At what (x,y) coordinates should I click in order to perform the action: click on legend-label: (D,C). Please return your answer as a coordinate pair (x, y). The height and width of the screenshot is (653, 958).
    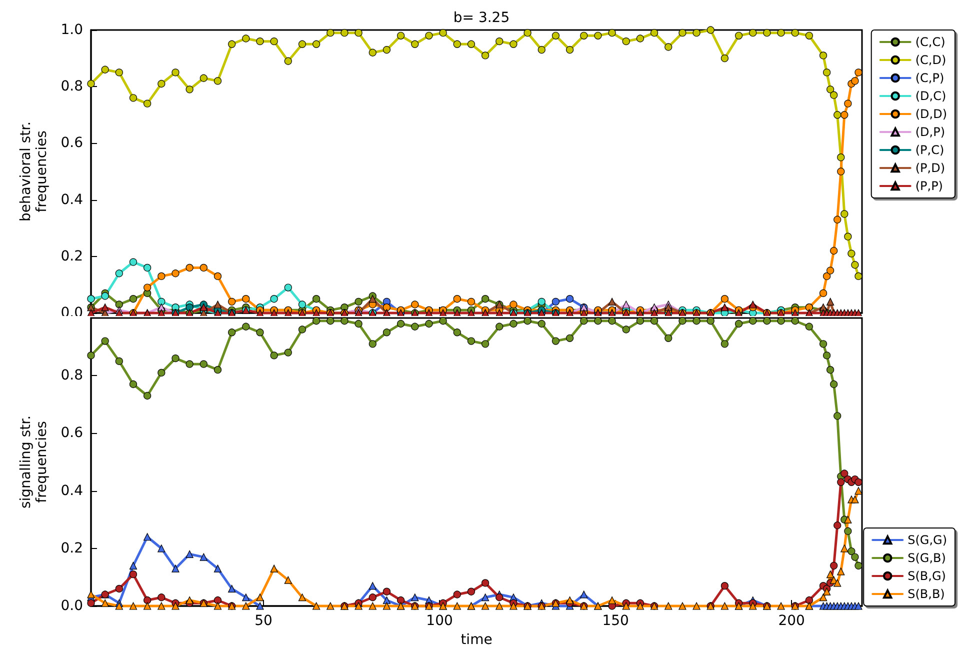
    Looking at the image, I should click on (930, 96).